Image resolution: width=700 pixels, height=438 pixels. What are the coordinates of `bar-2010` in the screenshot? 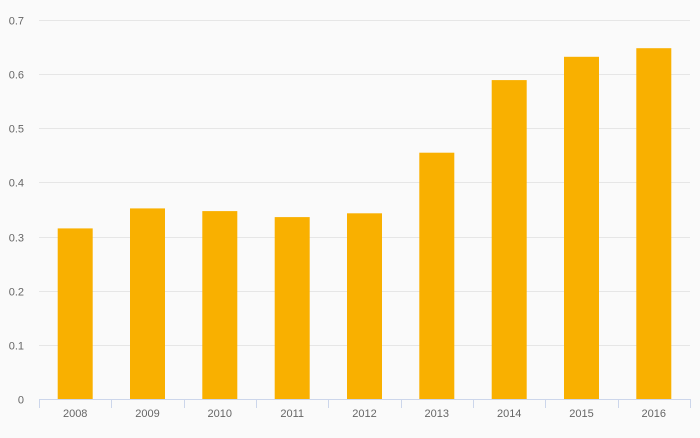 It's located at (220, 305).